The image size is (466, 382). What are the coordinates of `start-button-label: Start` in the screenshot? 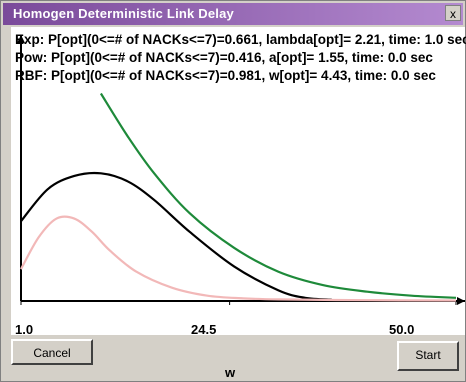 It's located at (428, 355).